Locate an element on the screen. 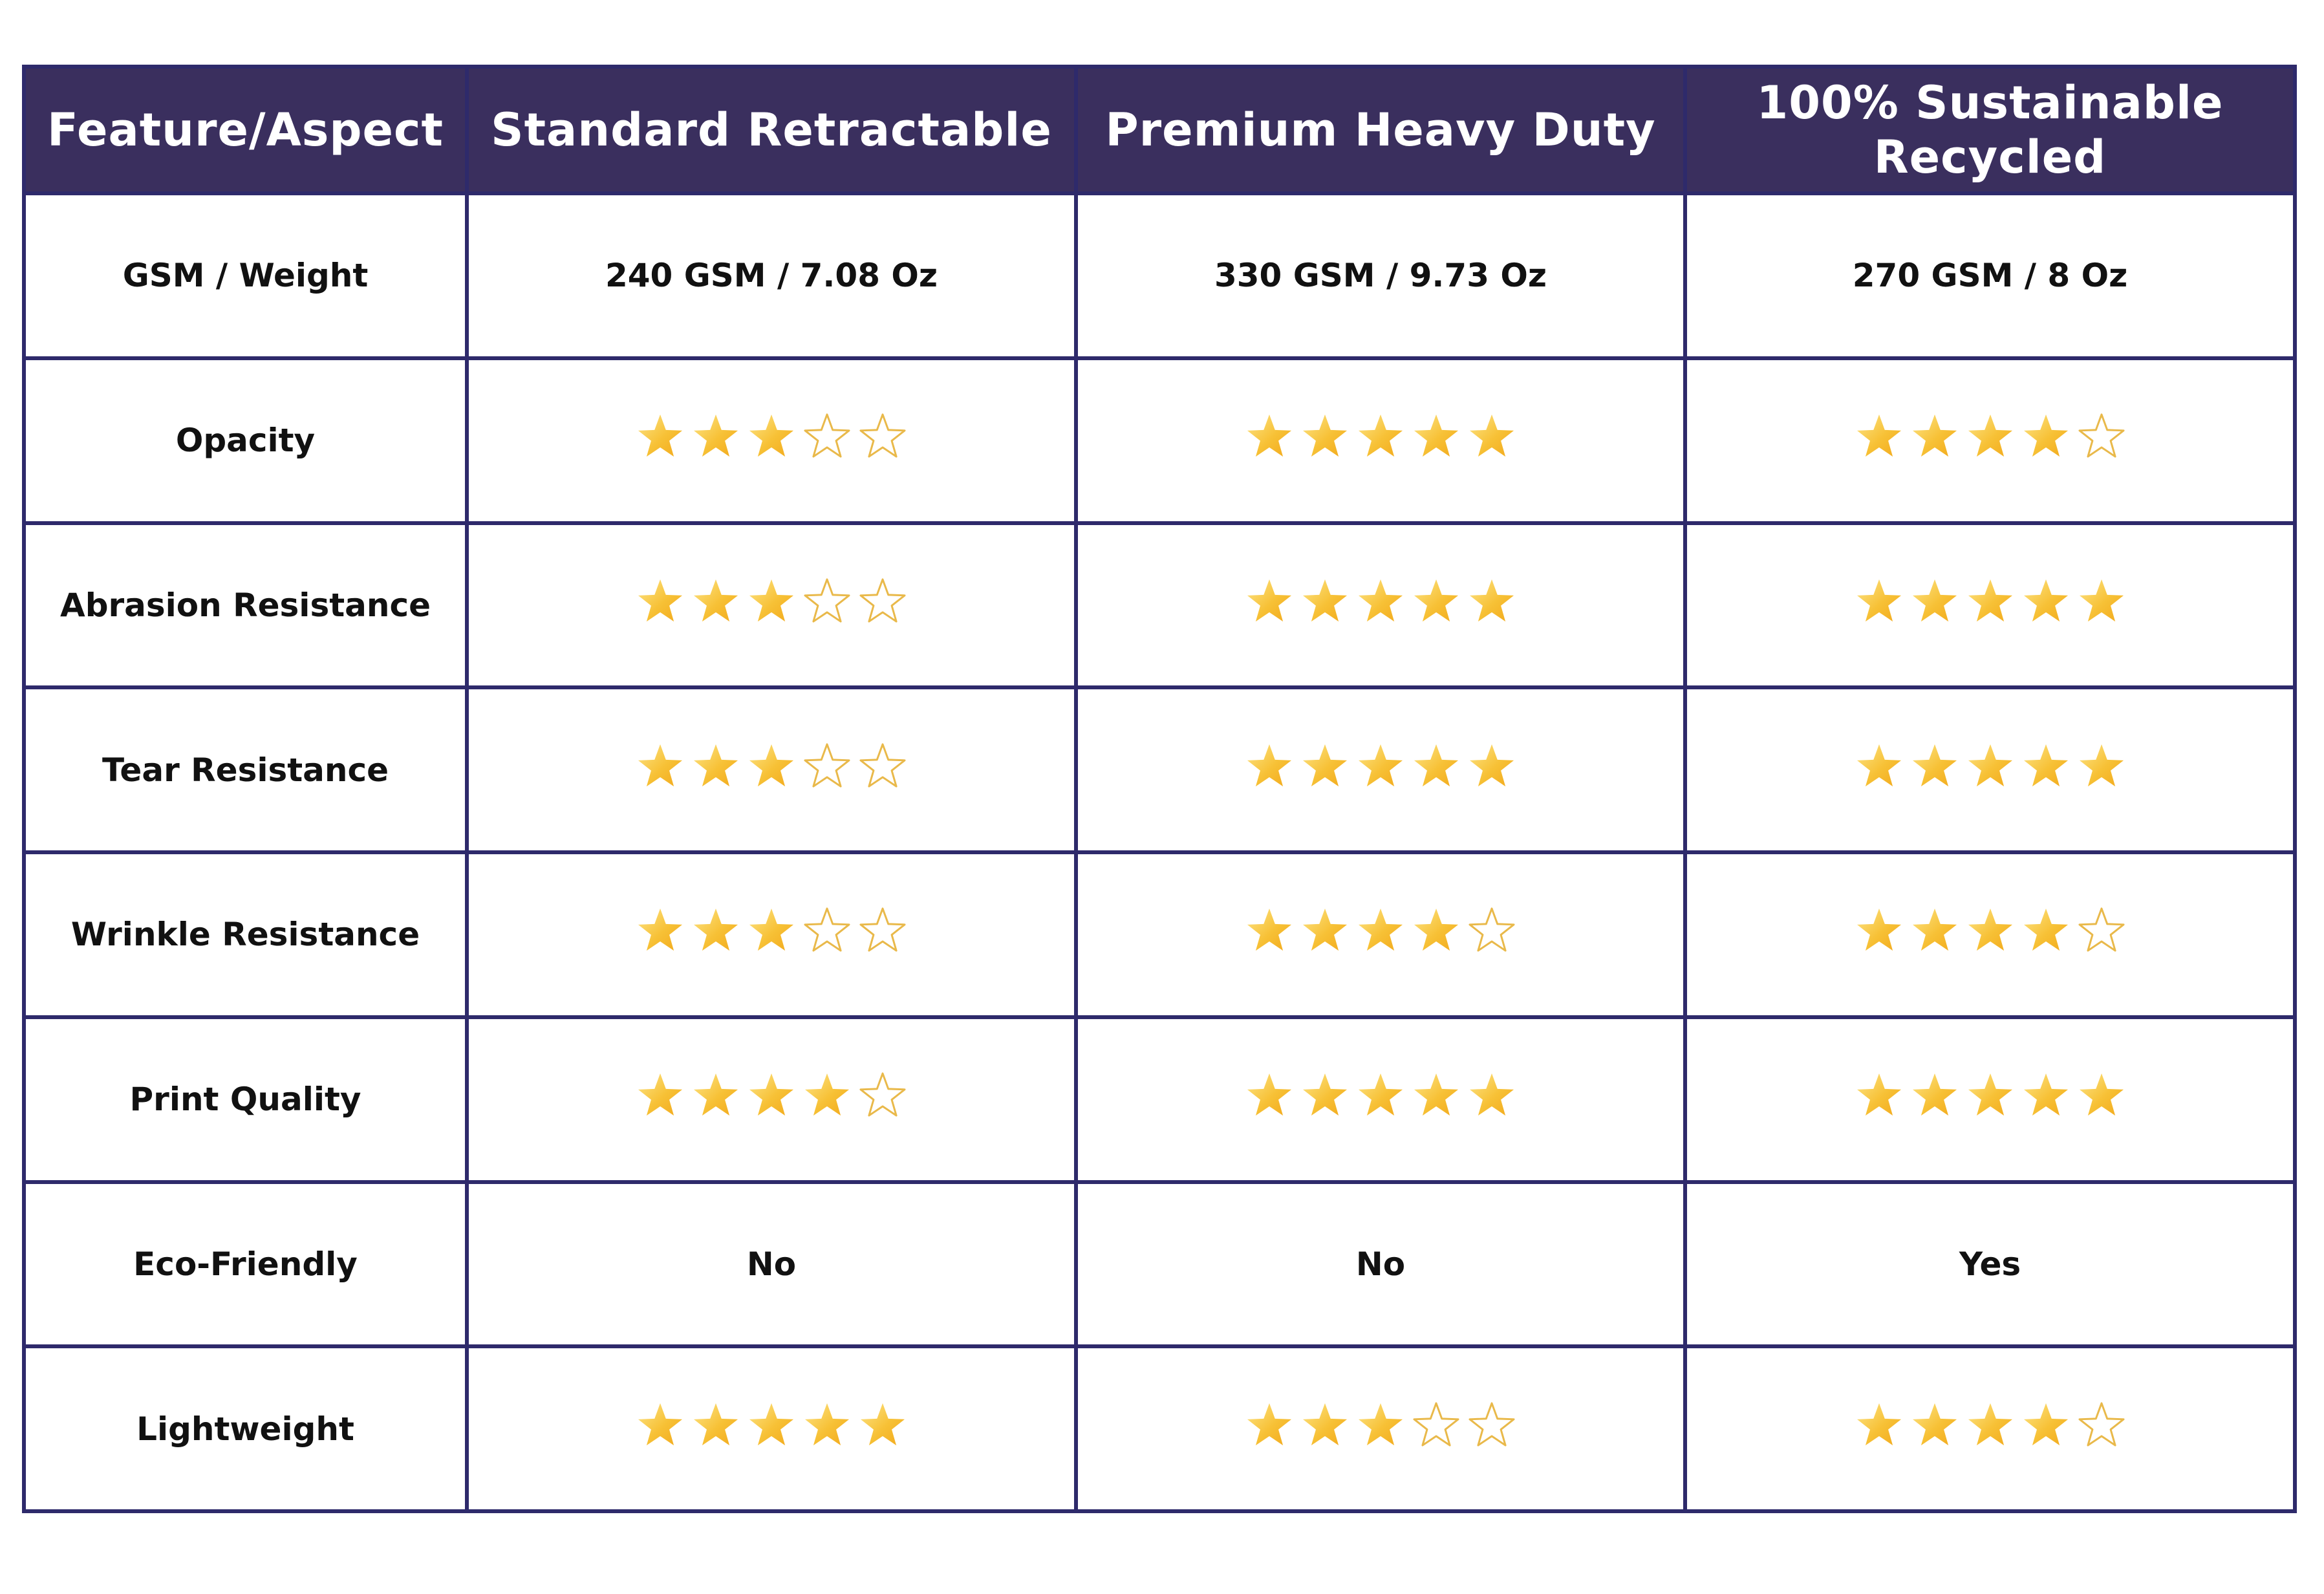  table-row: Eco-Friendly No No Yes is located at coordinates (1160, 1264).